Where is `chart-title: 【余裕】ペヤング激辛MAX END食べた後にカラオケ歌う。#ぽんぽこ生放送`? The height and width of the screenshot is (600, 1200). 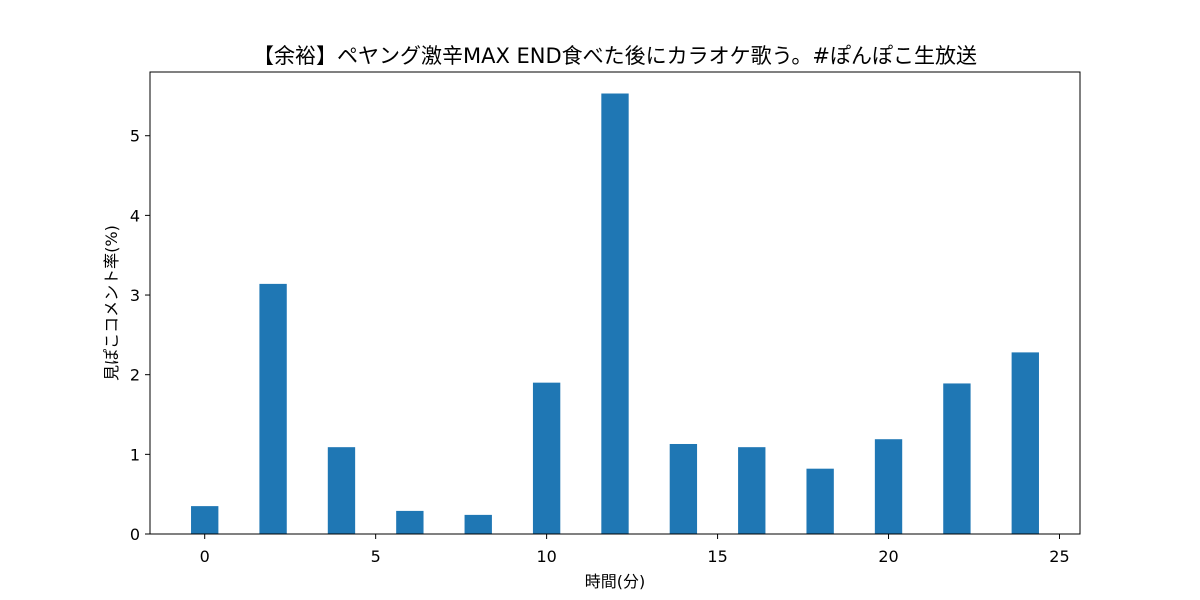
chart-title: 【余裕】ペヤング激辛MAX END食べた後にカラオケ歌う。#ぽんぽこ生放送 is located at coordinates (615, 56).